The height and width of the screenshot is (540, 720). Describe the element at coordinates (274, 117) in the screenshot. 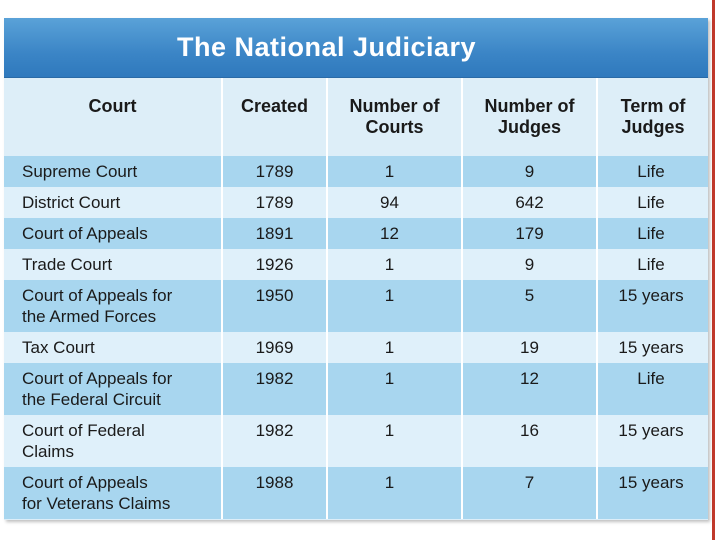

I see `header-created: Created` at that location.